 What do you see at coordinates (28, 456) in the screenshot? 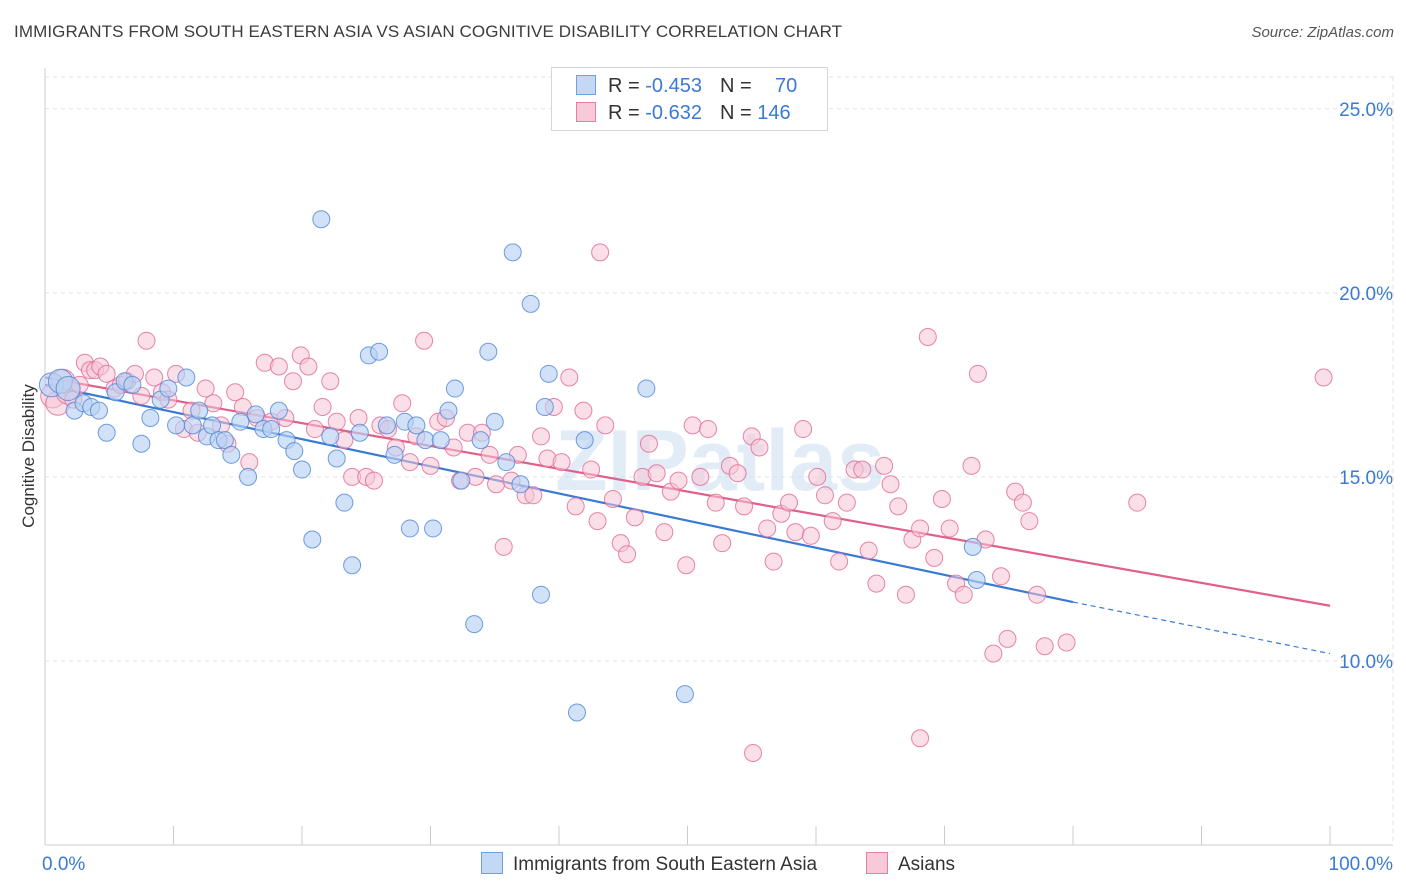
I see `y-axis-label: Cognitive Disability` at bounding box center [28, 456].